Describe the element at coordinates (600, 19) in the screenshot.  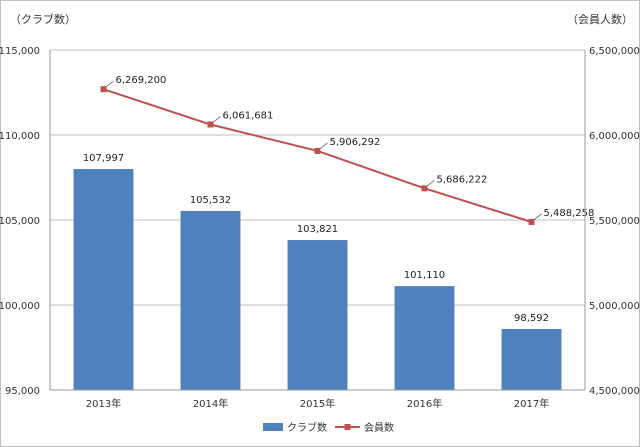
I see `right-axis-unit-label: （会員人数）` at that location.